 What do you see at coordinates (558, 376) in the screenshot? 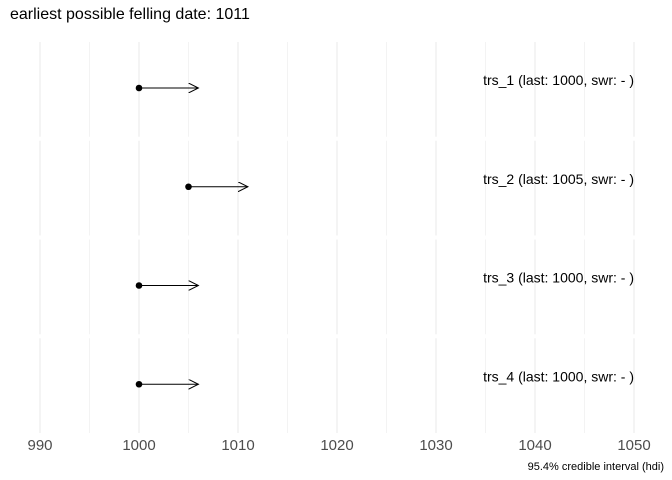
I see `series-label: trs_4 (last: 1000, swr: - )` at bounding box center [558, 376].